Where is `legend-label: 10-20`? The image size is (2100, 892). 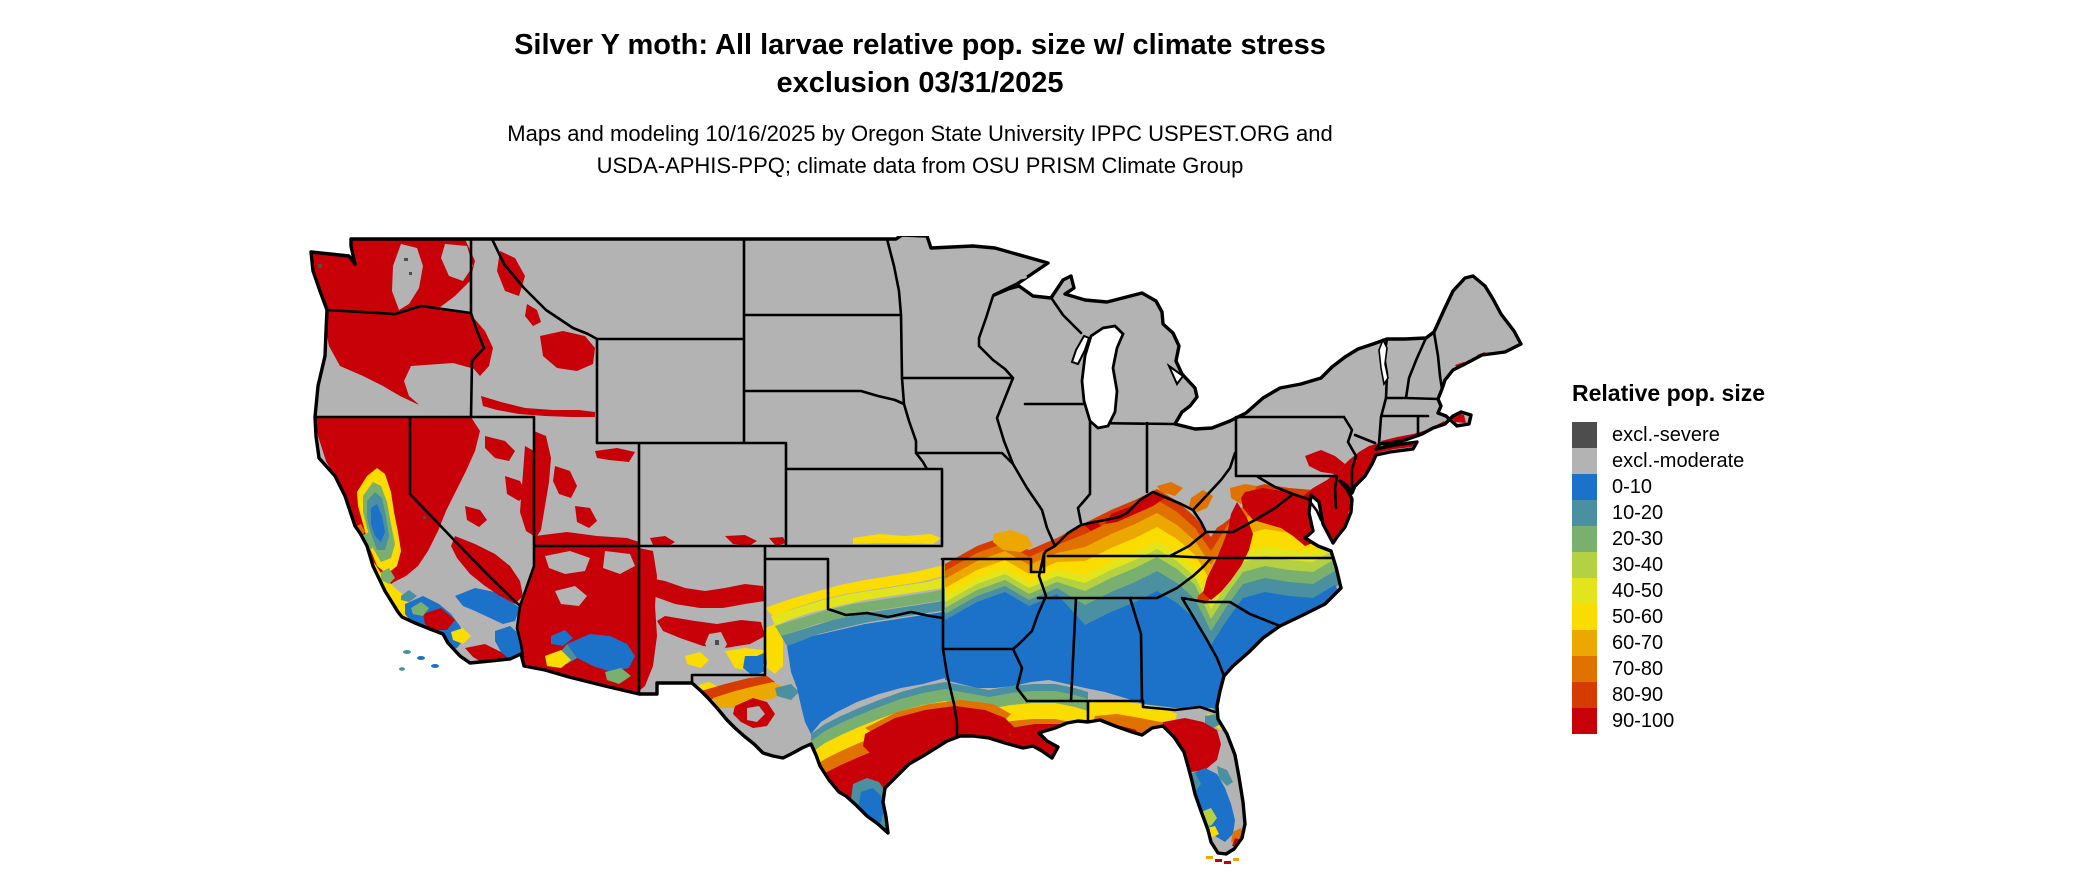
legend-label: 10-20 is located at coordinates (1638, 513).